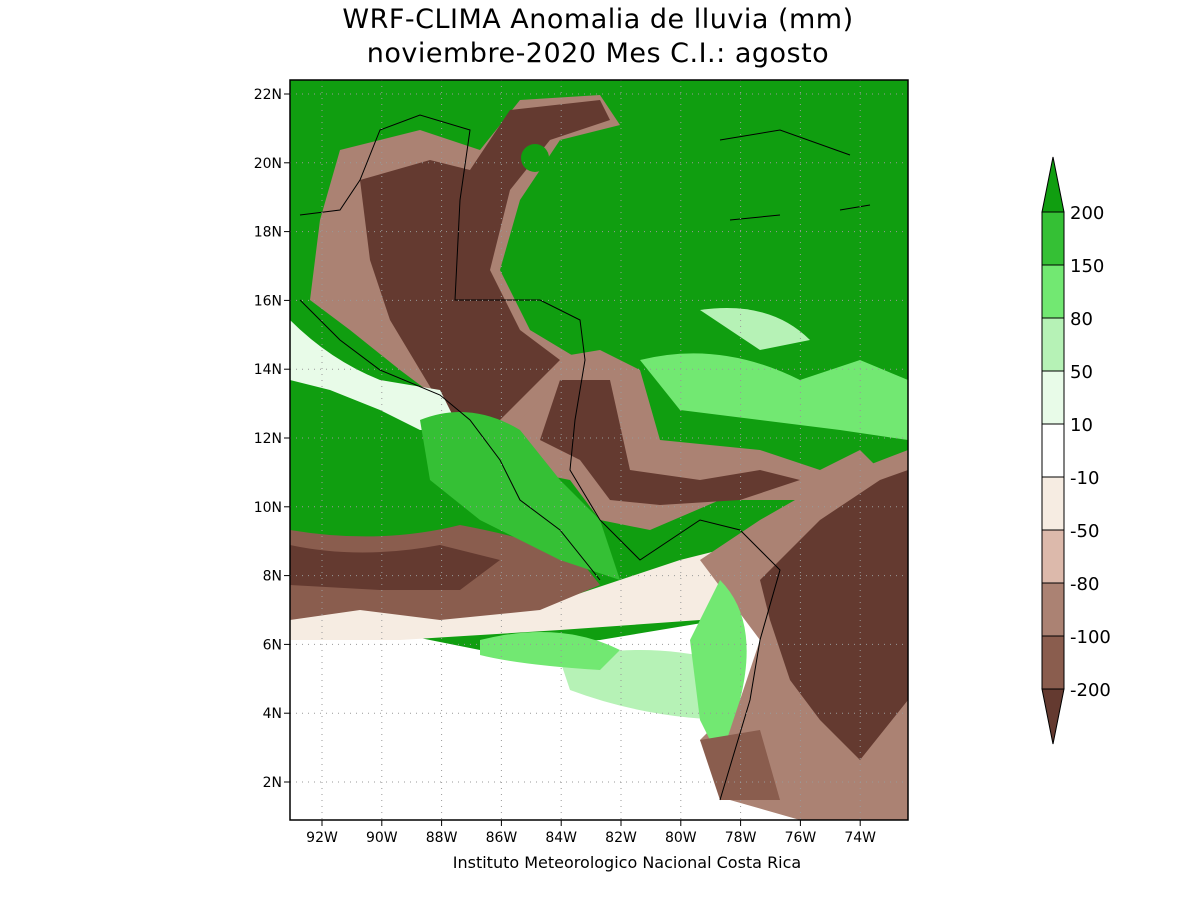 This screenshot has width=1200, height=900. I want to click on colorbar-label: 200, so click(1087, 213).